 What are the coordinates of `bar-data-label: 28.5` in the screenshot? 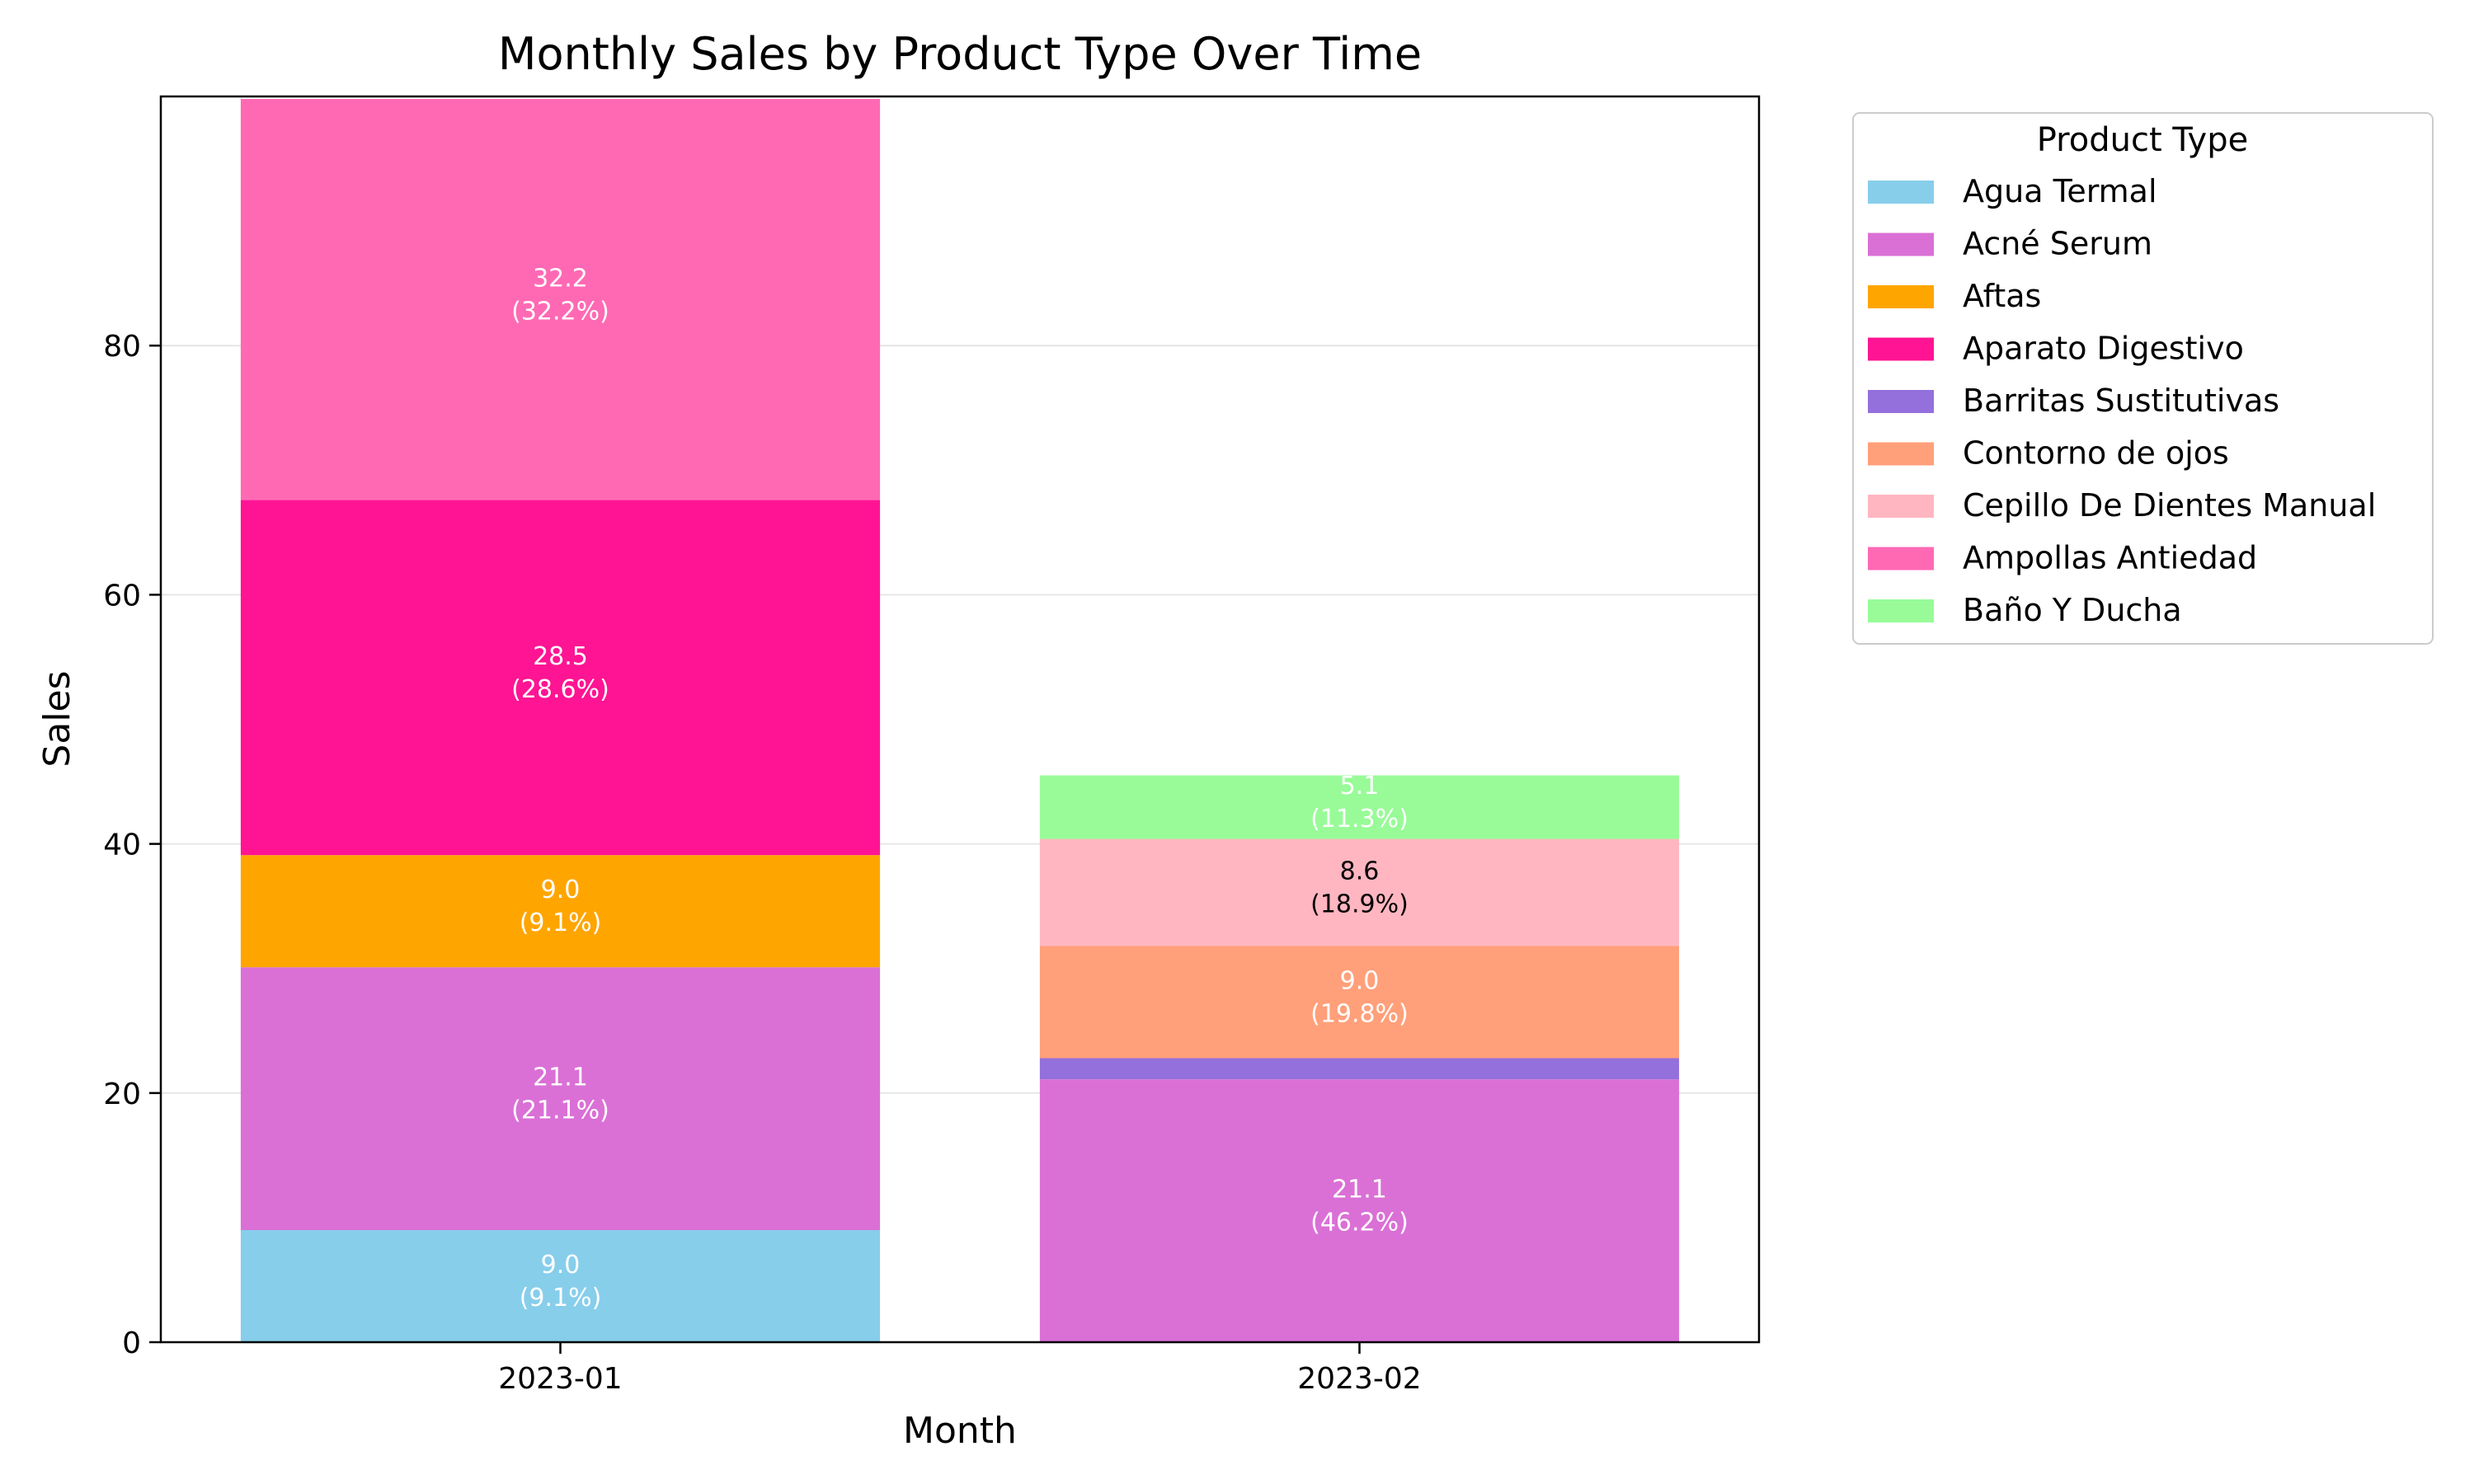 It's located at (560, 656).